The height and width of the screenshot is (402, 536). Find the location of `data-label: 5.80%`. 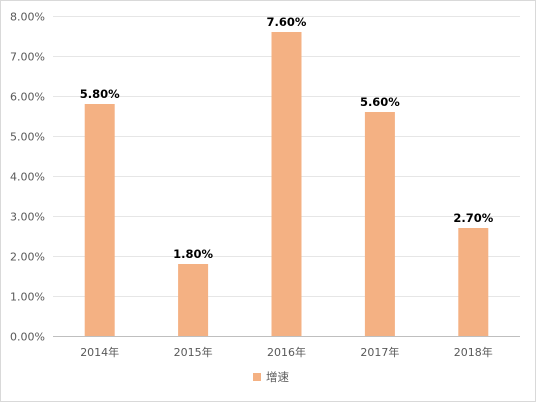

data-label: 5.80% is located at coordinates (100, 94).